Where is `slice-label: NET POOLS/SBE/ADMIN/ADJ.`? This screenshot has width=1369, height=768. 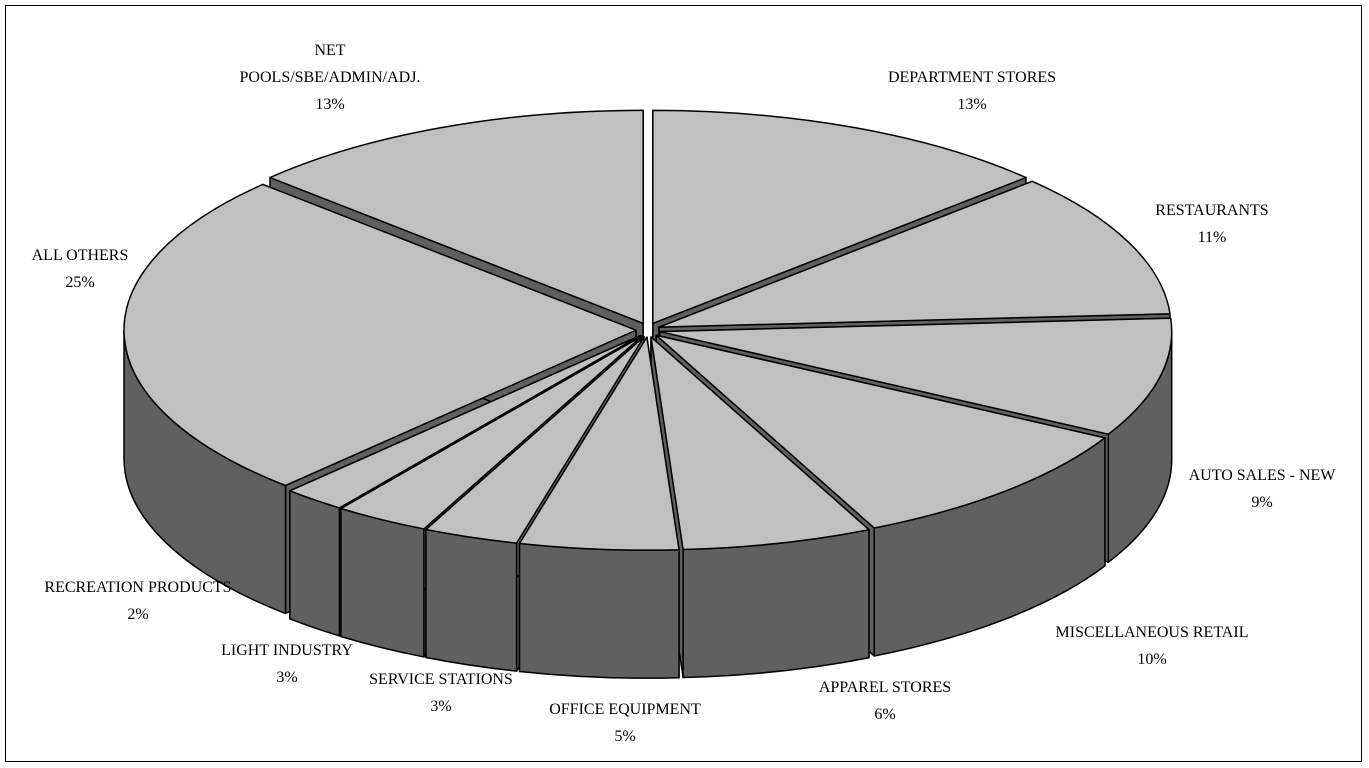
slice-label: NET POOLS/SBE/ADMIN/ADJ. is located at coordinates (330, 64).